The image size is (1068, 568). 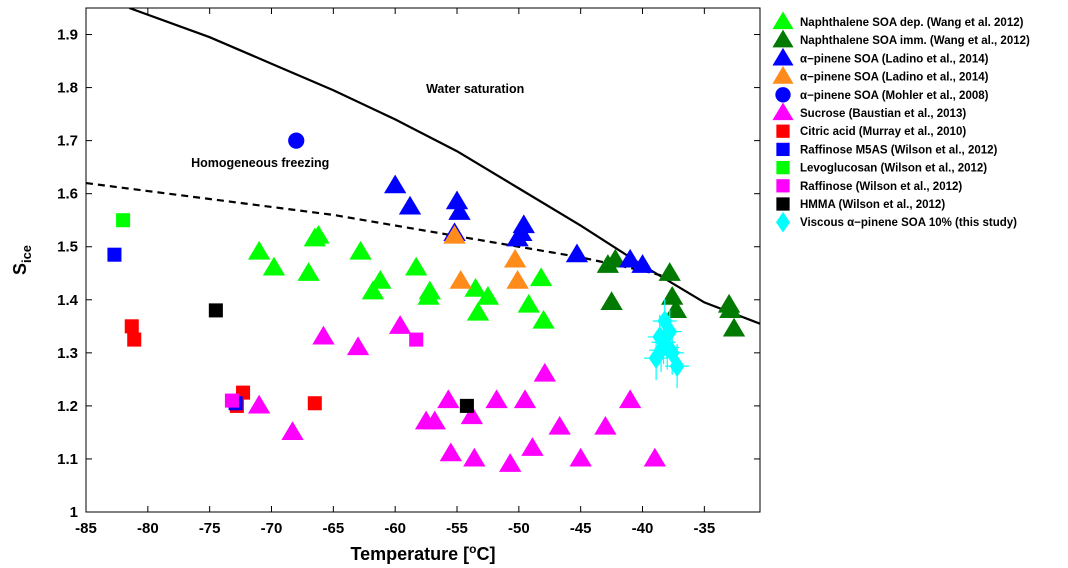 I want to click on x-tick-label: -60, so click(x=395, y=528).